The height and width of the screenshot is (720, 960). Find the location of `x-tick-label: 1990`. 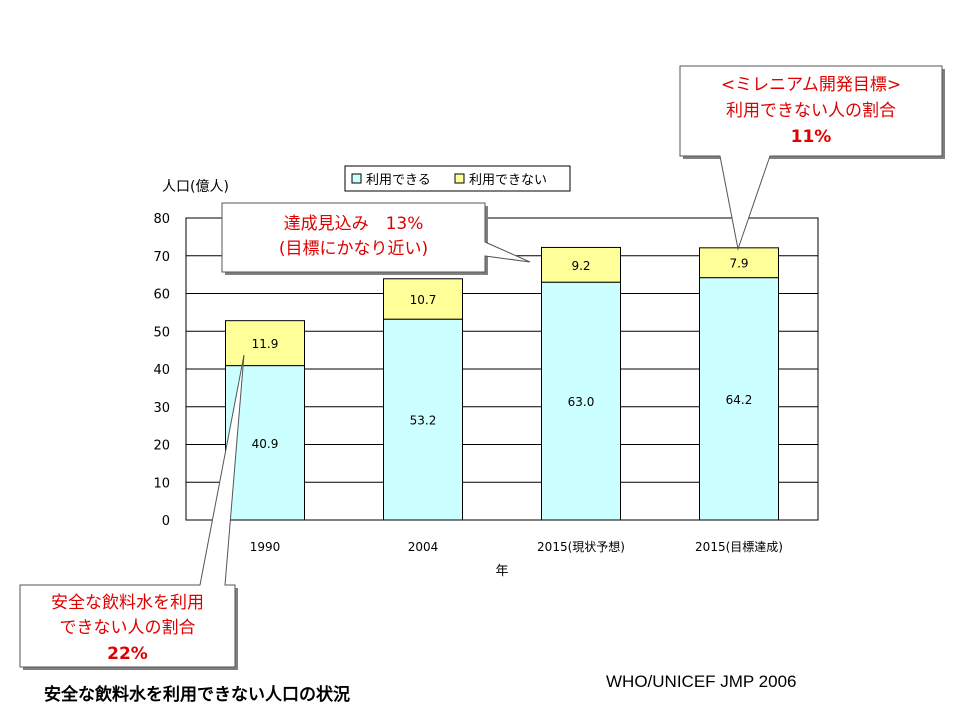

x-tick-label: 1990 is located at coordinates (265, 547).